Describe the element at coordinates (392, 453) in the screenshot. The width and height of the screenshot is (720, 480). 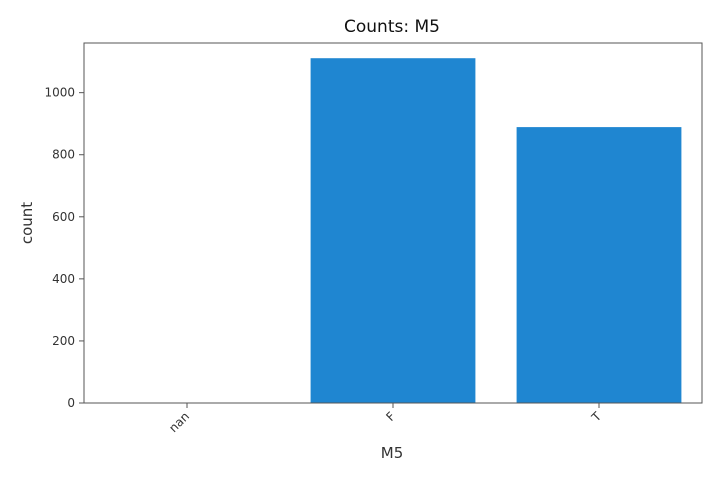
I see `x-axis-label: M5` at that location.